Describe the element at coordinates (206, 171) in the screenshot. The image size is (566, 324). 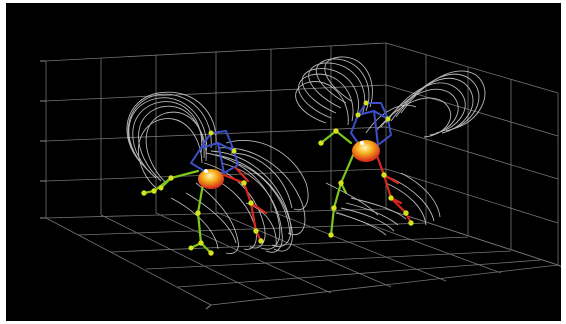
I see `body-highlight-left` at that location.